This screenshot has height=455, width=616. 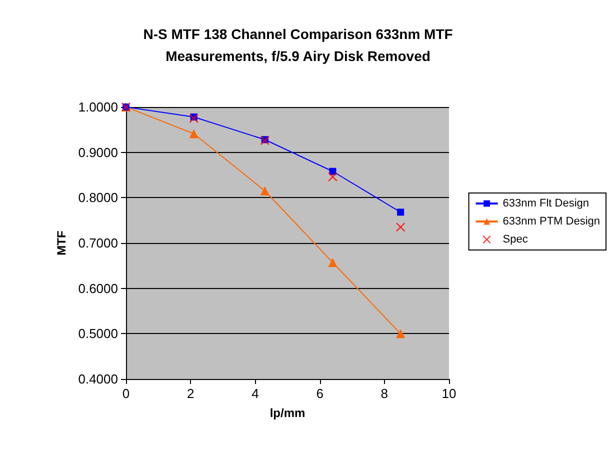 I want to click on legend-label: 633nm PTM Design, so click(x=551, y=222).